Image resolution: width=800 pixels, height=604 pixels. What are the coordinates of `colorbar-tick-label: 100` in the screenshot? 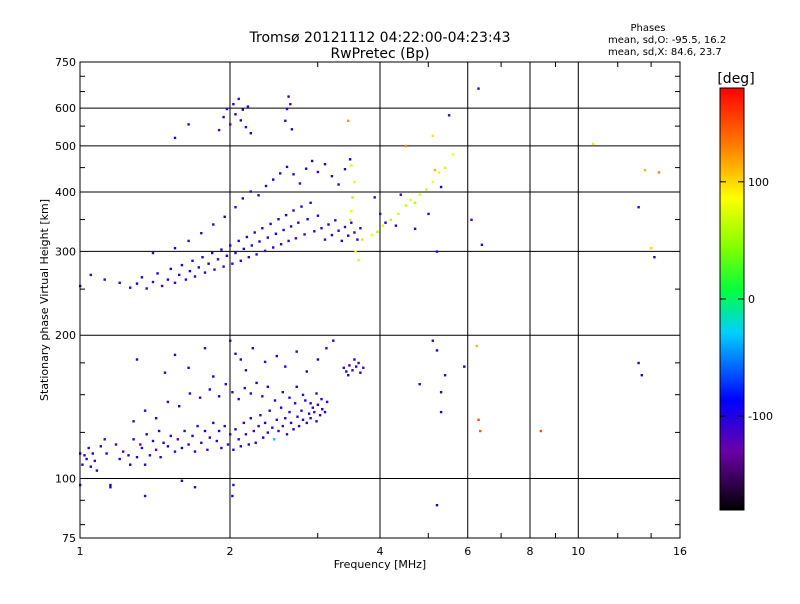 It's located at (758, 182).